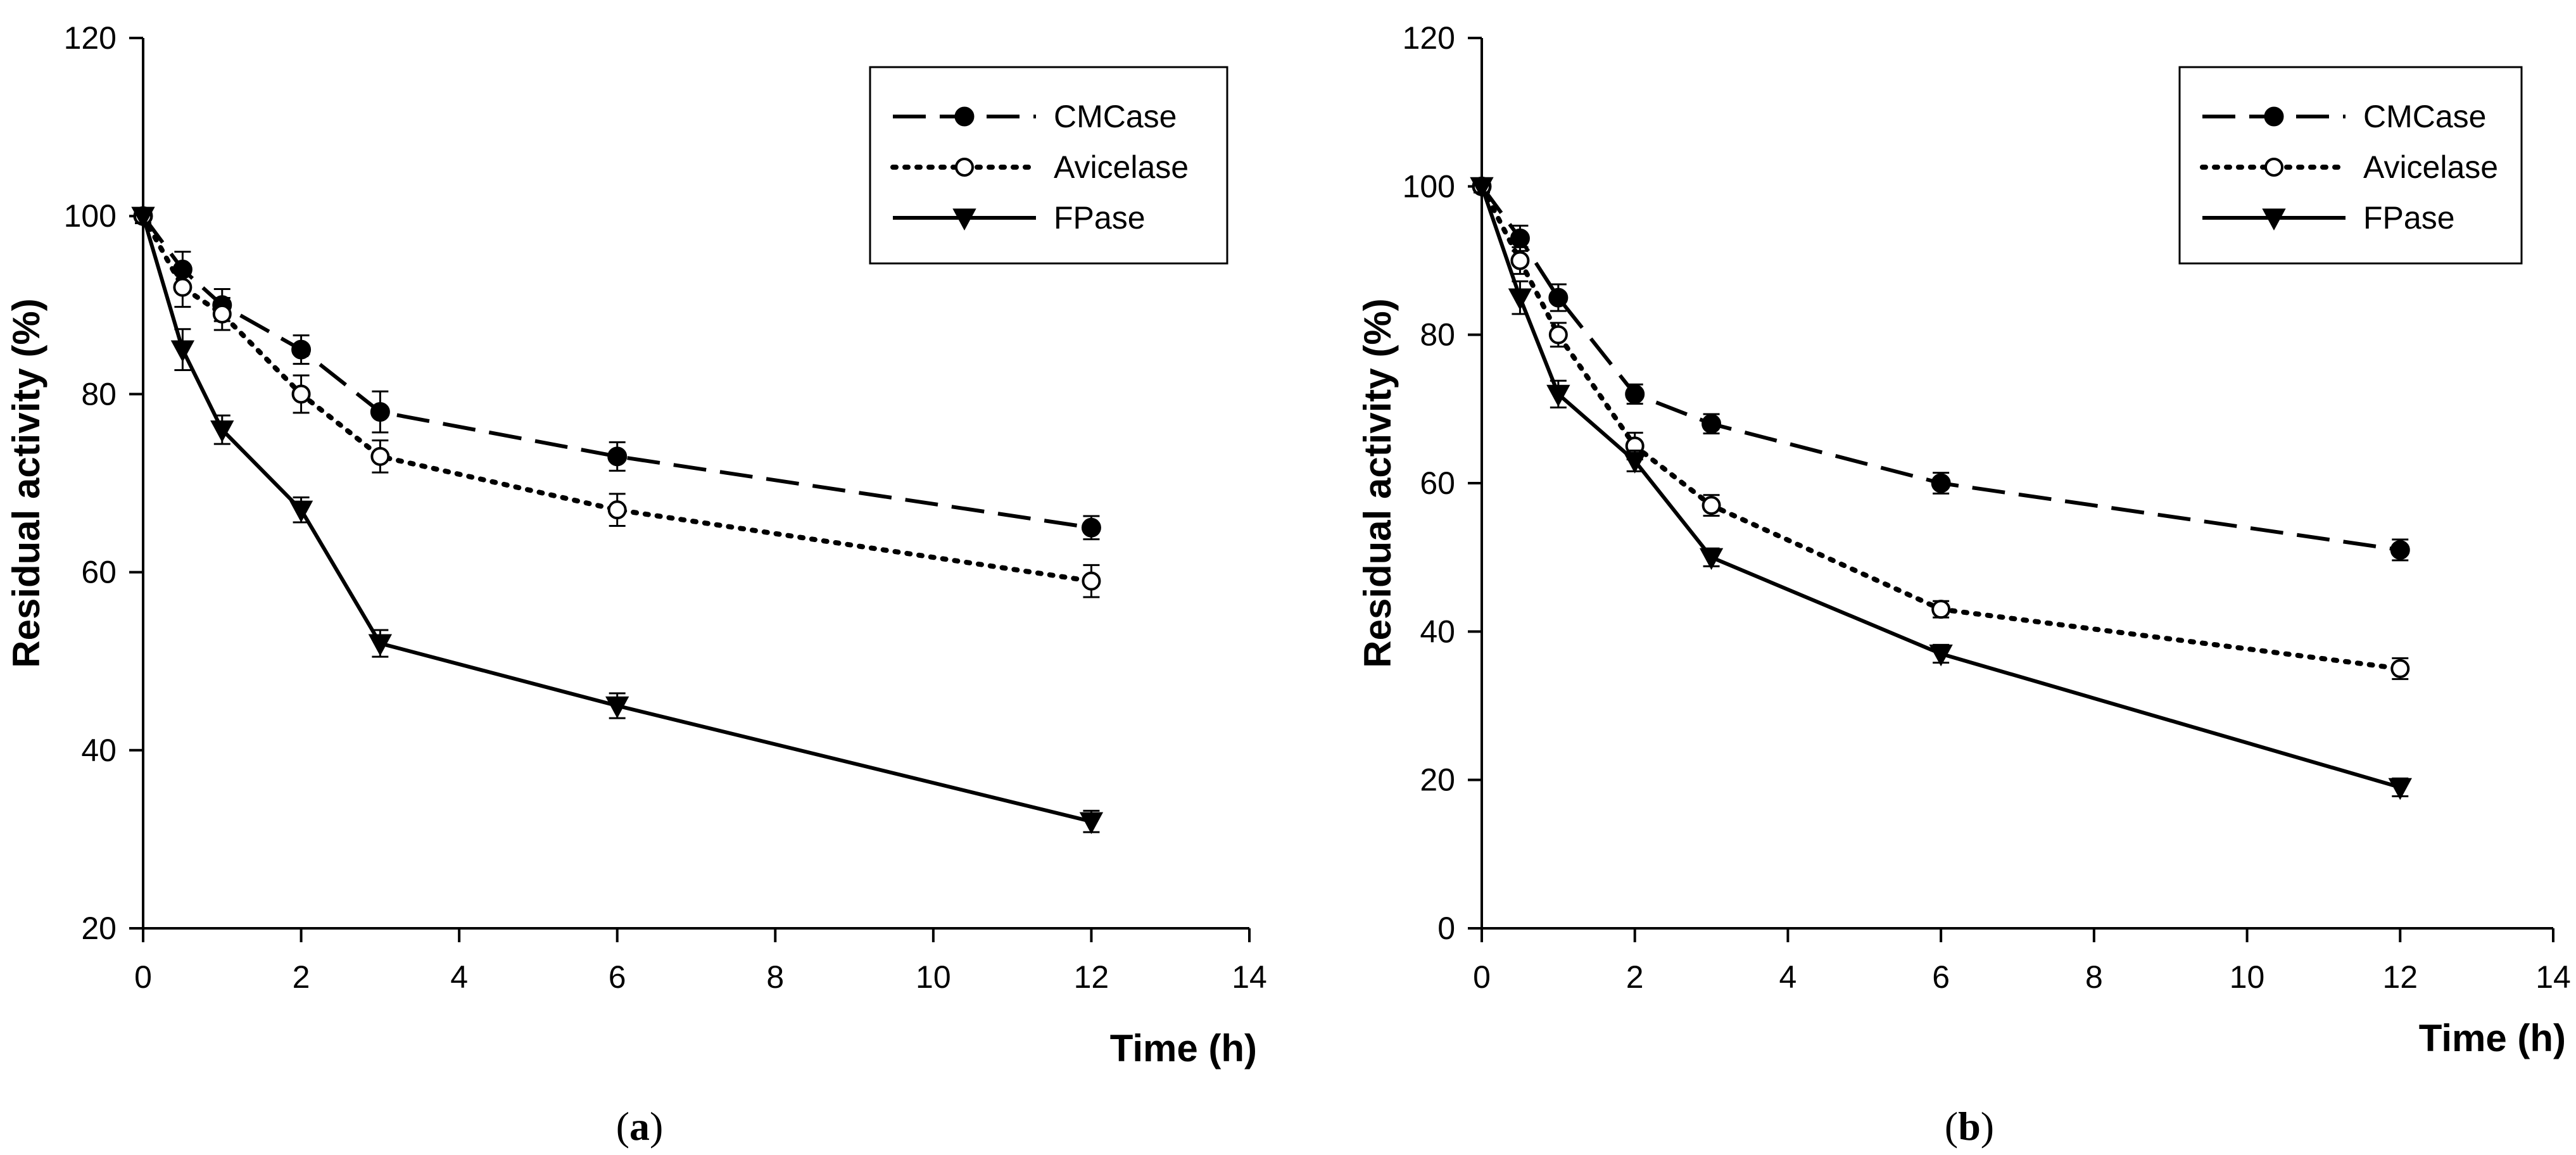  Describe the element at coordinates (2094, 977) in the screenshot. I see `chart-b-x-tick-label: 8` at that location.